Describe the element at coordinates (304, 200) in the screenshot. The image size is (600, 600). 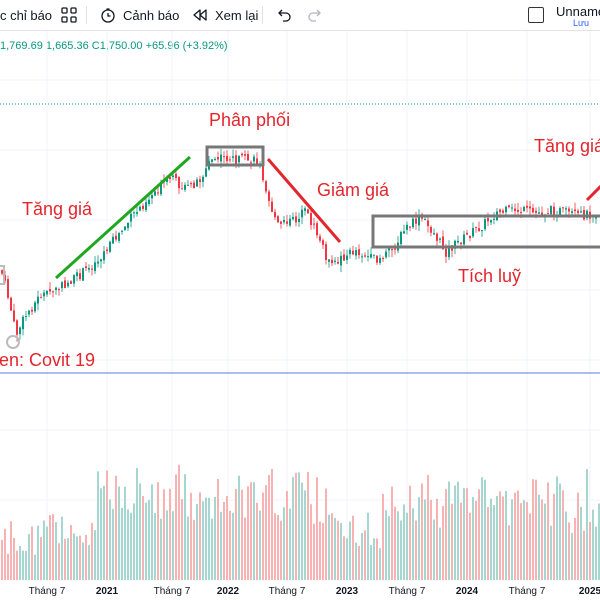
I see `downtrend-line` at that location.